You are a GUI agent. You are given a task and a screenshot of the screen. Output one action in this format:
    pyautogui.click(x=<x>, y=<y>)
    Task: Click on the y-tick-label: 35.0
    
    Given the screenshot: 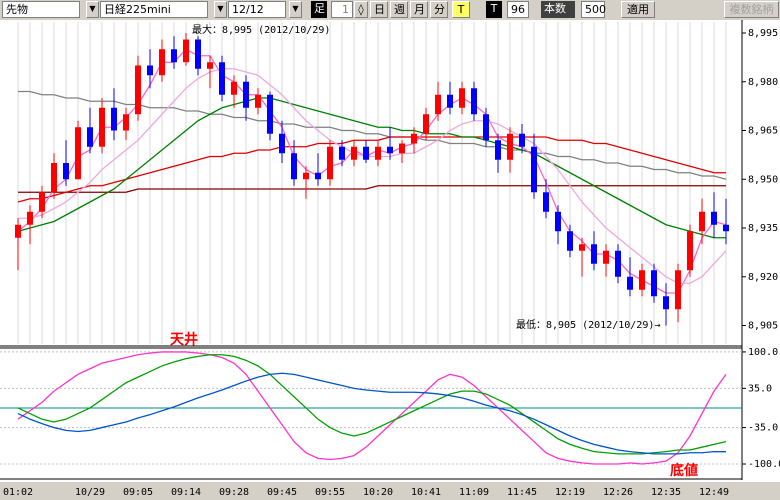 What is the action you would take?
    pyautogui.click(x=760, y=388)
    